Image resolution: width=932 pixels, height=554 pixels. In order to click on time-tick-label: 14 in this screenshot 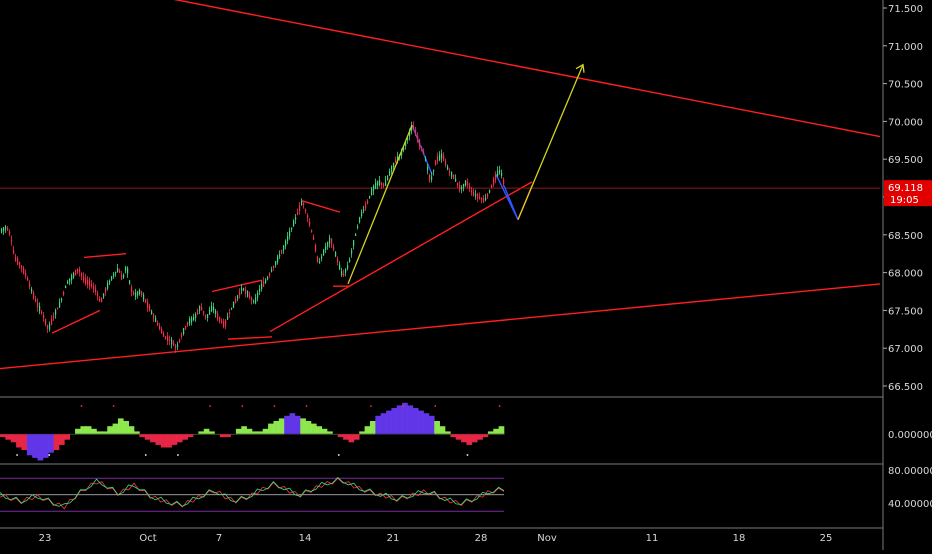, I will do `click(305, 538)`.